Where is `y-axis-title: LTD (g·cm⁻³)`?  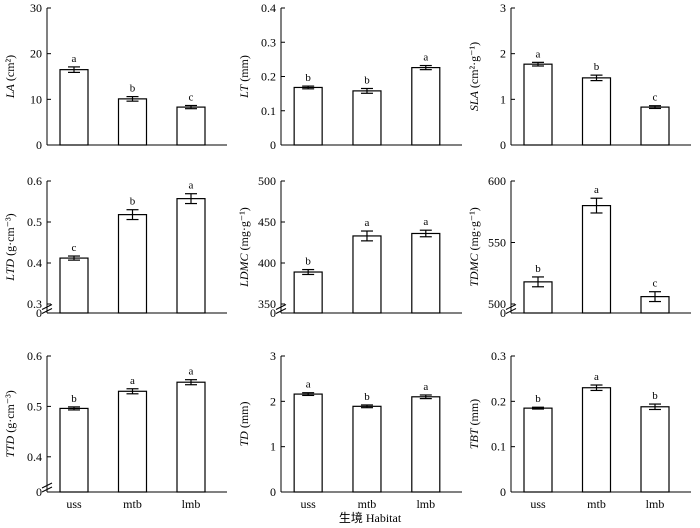
y-axis-title: LTD (g·cm⁻³) is located at coordinates (10, 247).